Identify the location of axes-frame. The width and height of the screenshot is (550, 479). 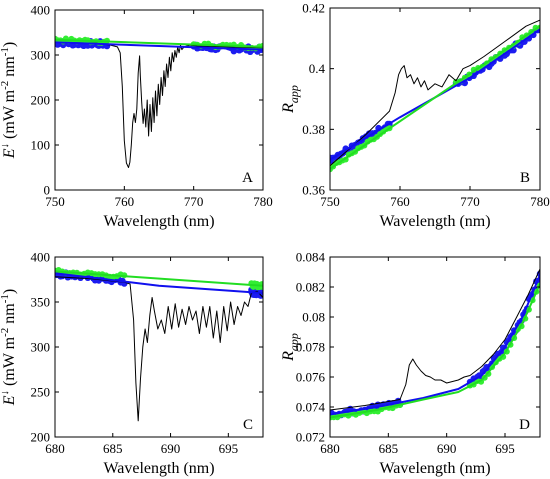
(435, 99).